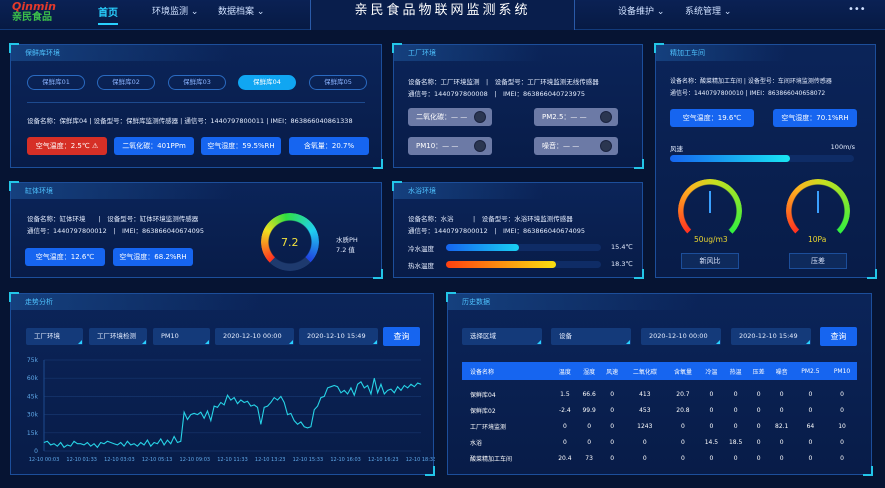  I want to click on metric-select: PM10, so click(181, 336).